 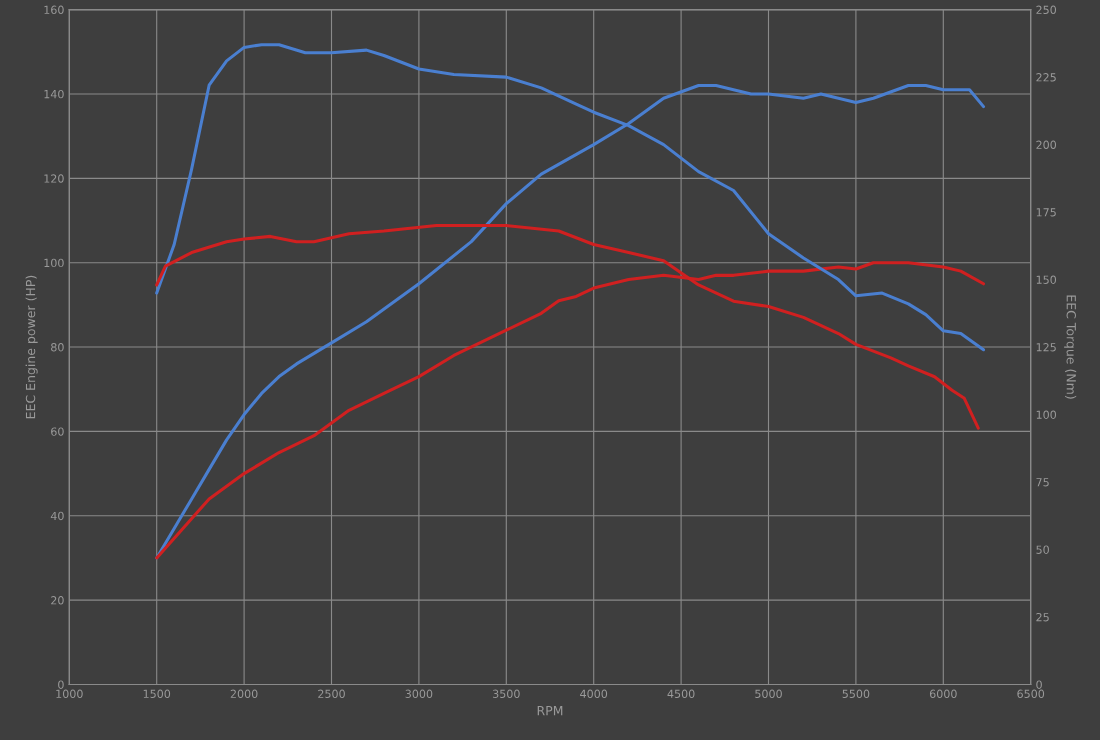 What do you see at coordinates (57, 431) in the screenshot?
I see `y-tick-label: 60` at bounding box center [57, 431].